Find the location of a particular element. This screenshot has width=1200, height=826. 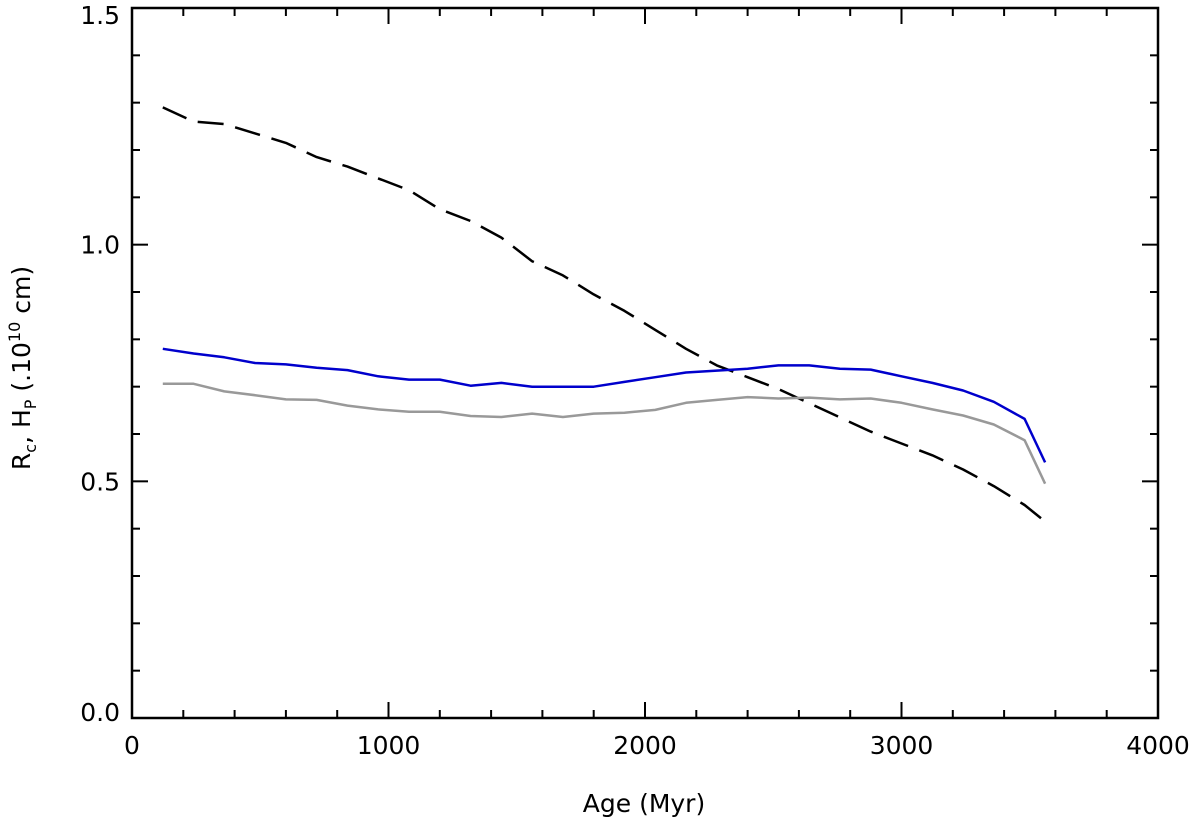

y-label-post: cm) is located at coordinates (21, 294).